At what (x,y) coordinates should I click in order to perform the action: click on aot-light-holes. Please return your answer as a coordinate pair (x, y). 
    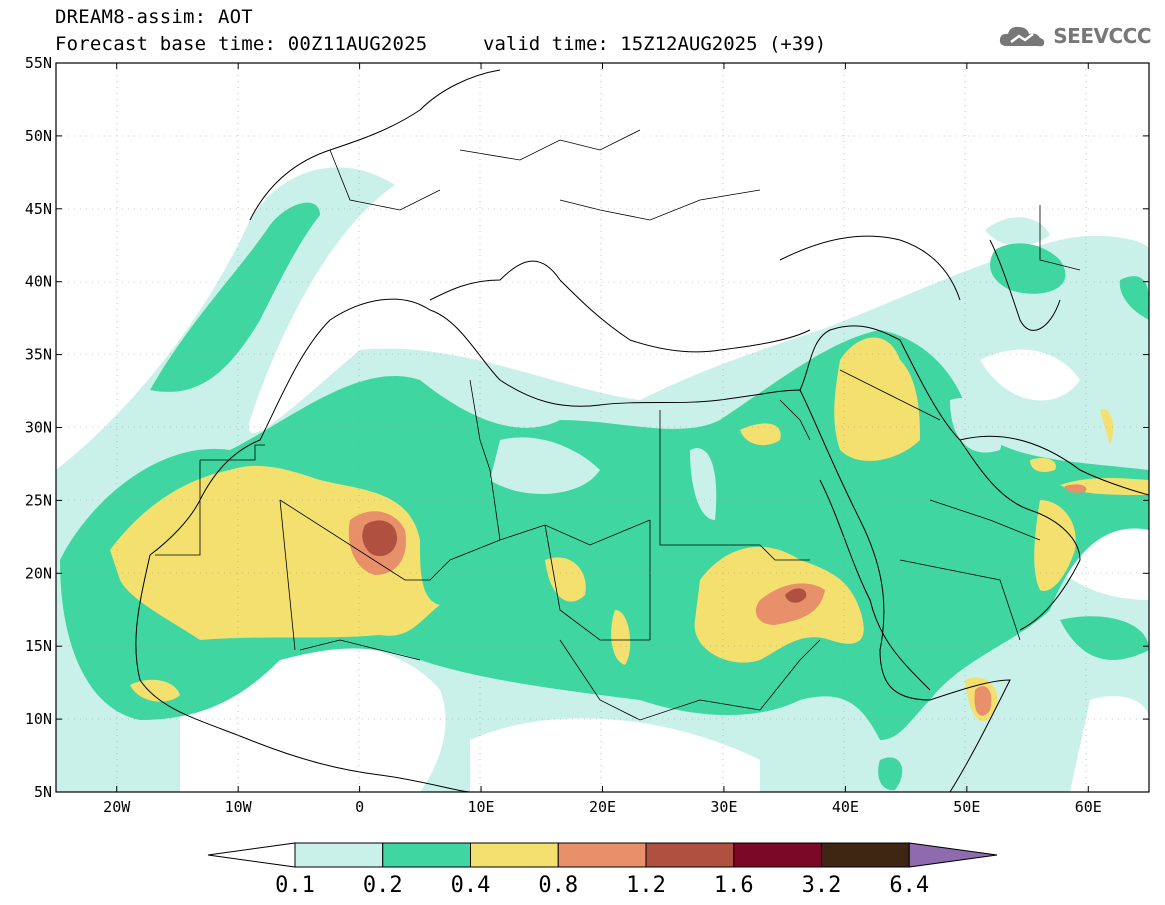
    Looking at the image, I should click on (746, 448).